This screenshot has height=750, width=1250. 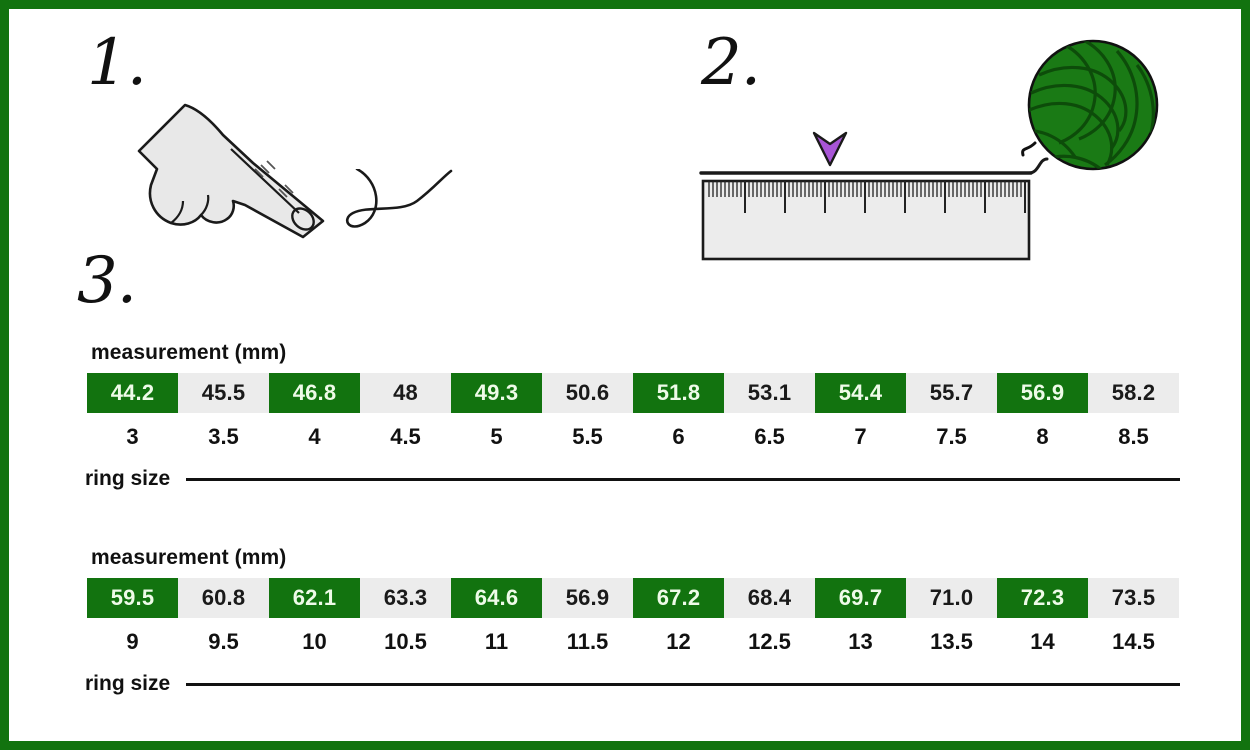 I want to click on measurement-cell: 67.2, so click(x=678, y=598).